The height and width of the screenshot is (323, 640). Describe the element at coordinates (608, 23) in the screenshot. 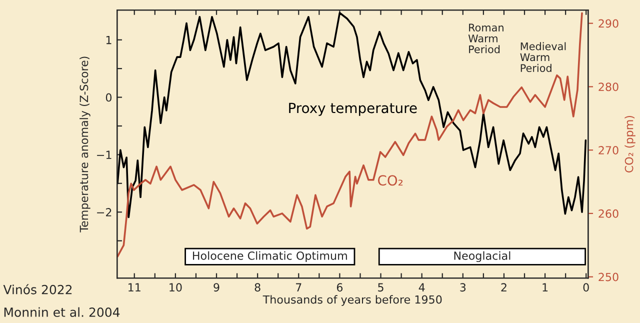

I see `y2-tick-label: 290` at that location.